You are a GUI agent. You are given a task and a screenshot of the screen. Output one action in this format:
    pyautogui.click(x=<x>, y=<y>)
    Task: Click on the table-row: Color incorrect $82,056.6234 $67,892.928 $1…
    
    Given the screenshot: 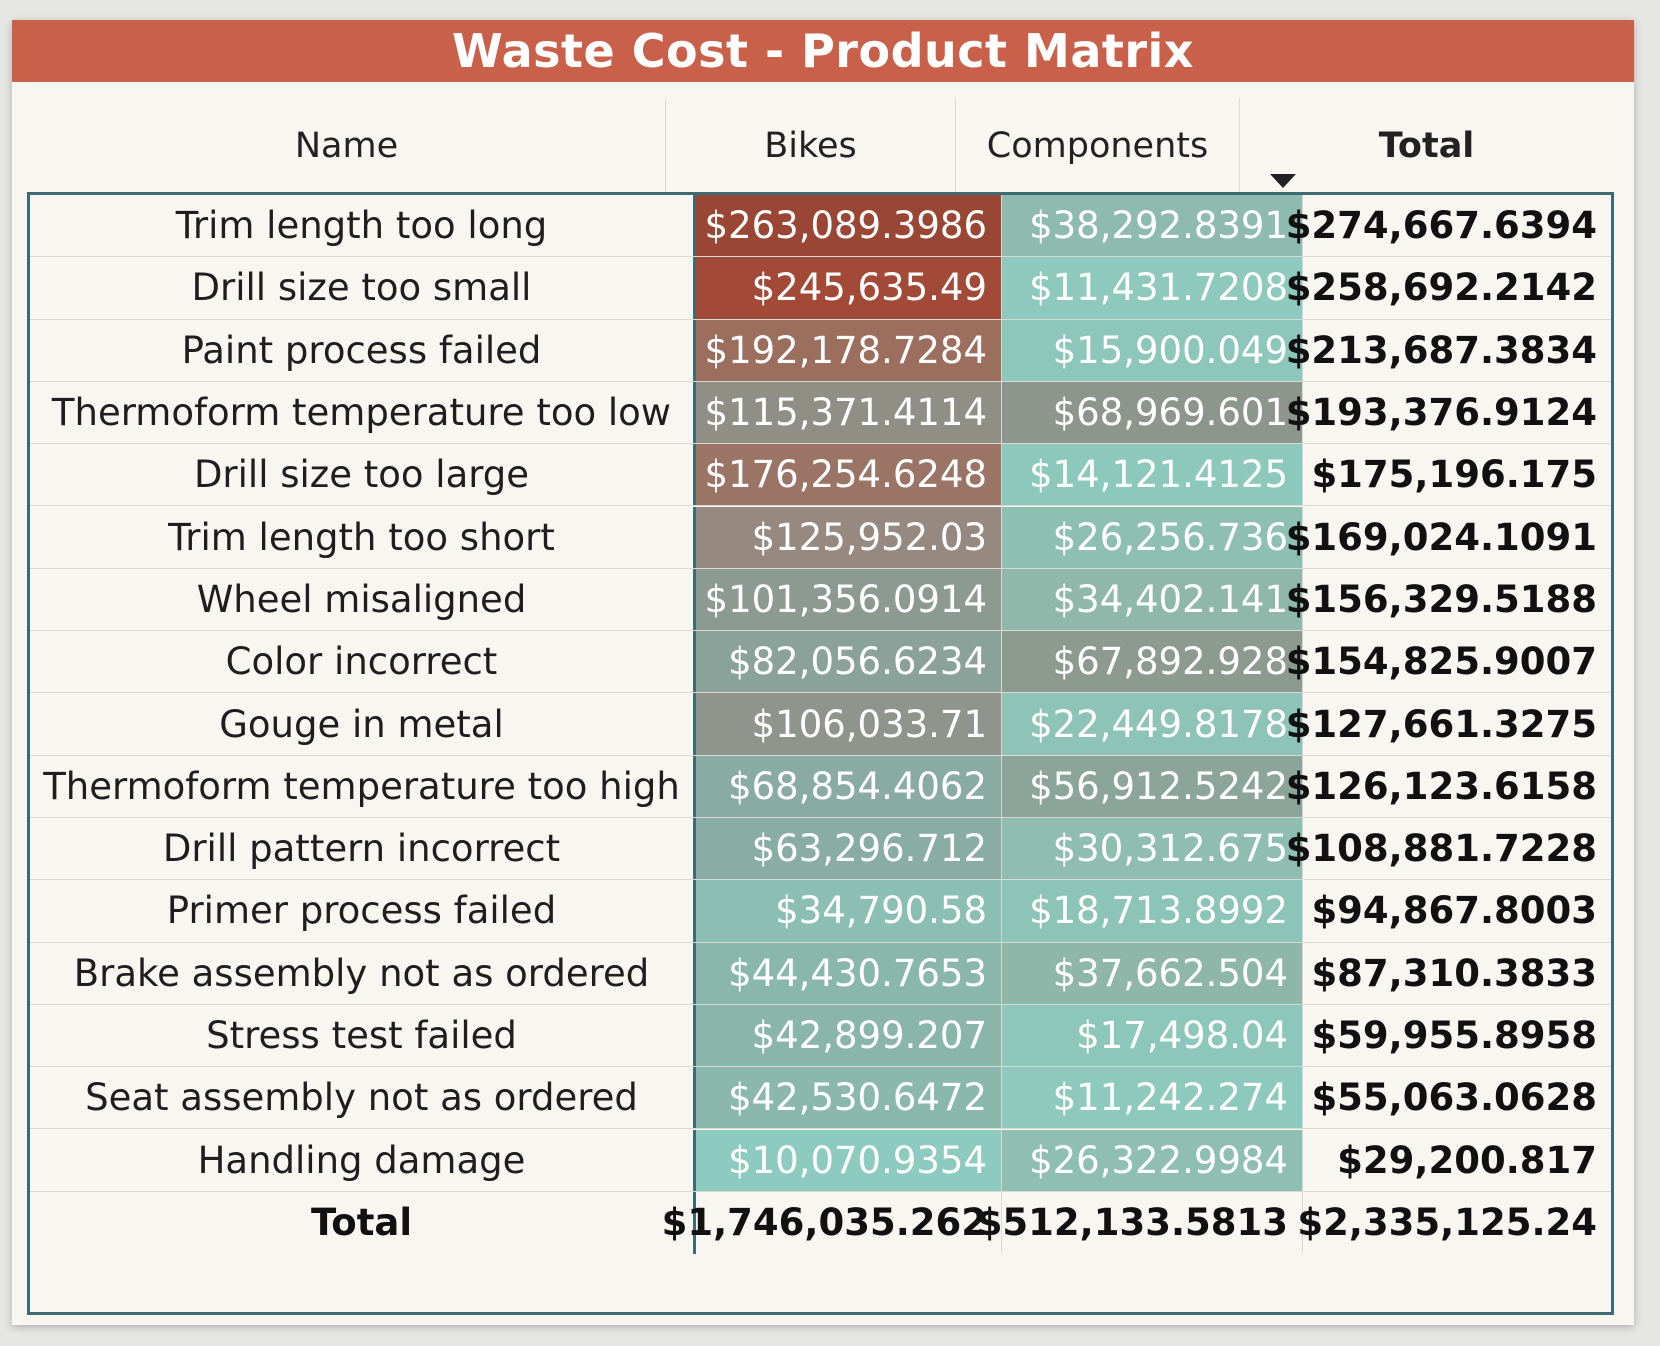 What is the action you would take?
    pyautogui.click(x=820, y=662)
    